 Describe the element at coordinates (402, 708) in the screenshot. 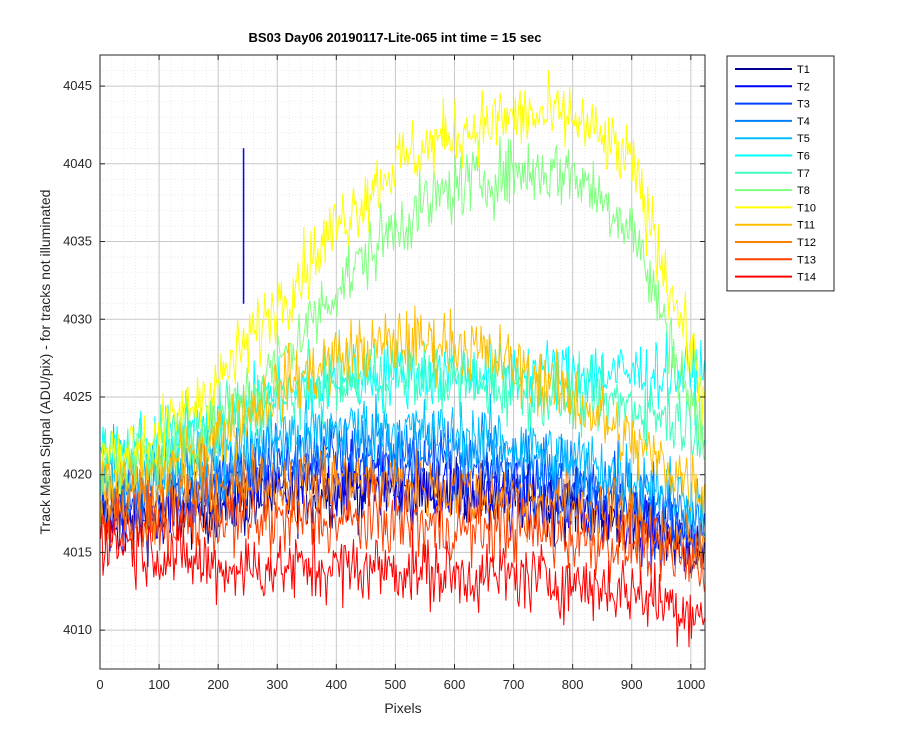

I see `x-axis-label: Pixels` at that location.